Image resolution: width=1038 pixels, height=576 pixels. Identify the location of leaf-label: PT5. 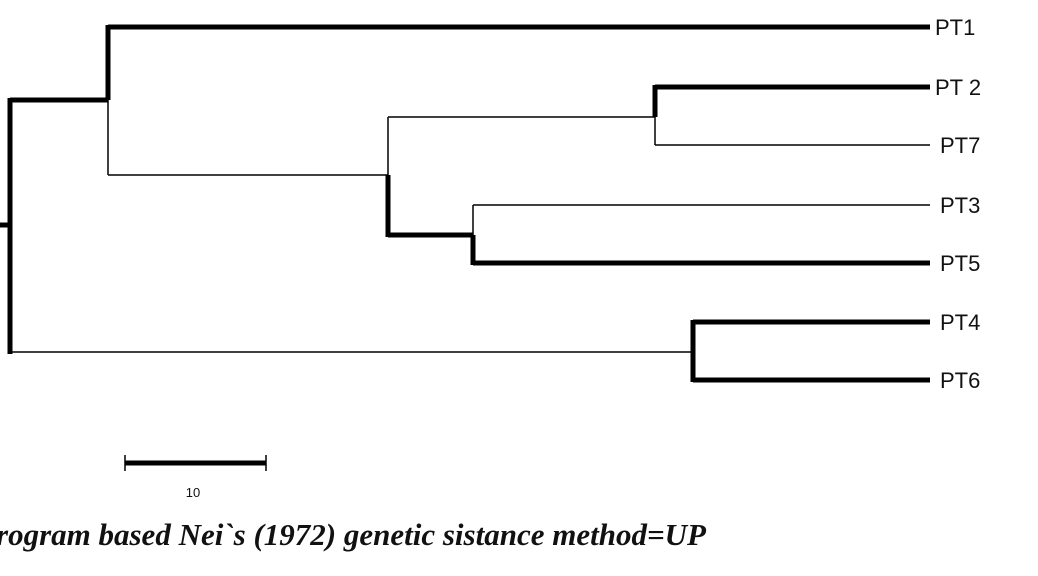
(960, 263).